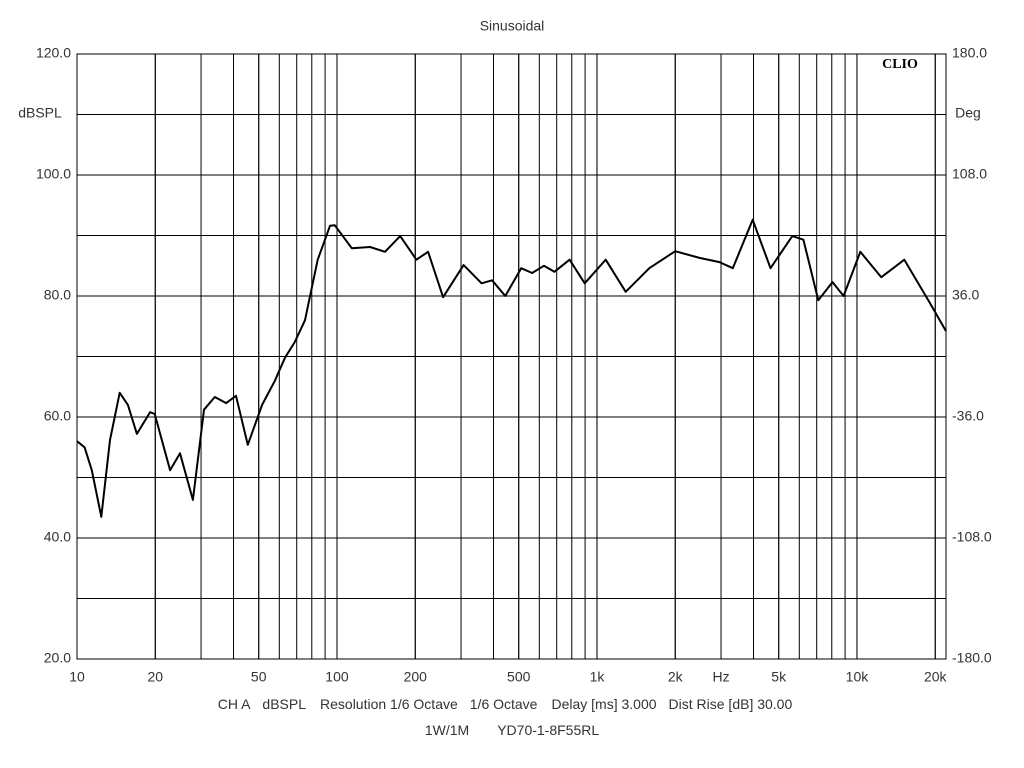 This screenshot has width=1024, height=768. What do you see at coordinates (965, 295) in the screenshot?
I see `y2-tick-label: 36.0` at bounding box center [965, 295].